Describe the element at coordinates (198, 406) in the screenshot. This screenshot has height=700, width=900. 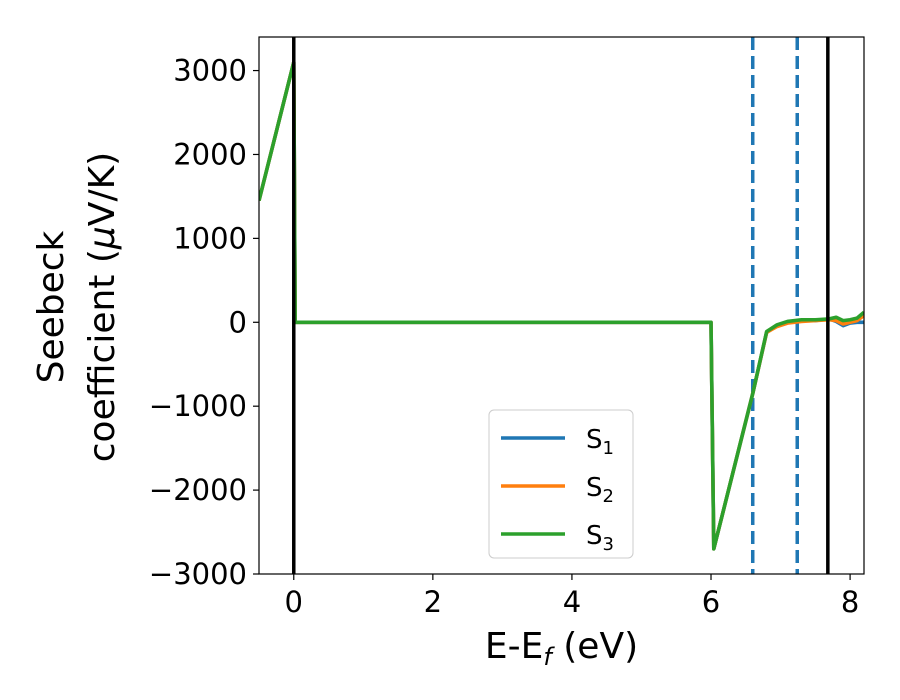
I see `y-tick-label-2: −1000` at that location.